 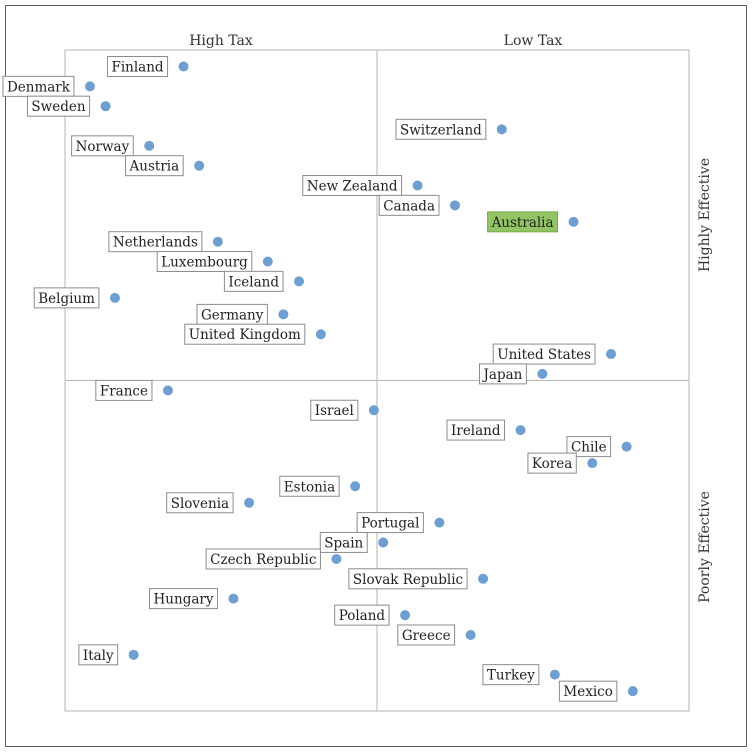 What do you see at coordinates (355, 486) in the screenshot?
I see `point-marker-estonia` at bounding box center [355, 486].